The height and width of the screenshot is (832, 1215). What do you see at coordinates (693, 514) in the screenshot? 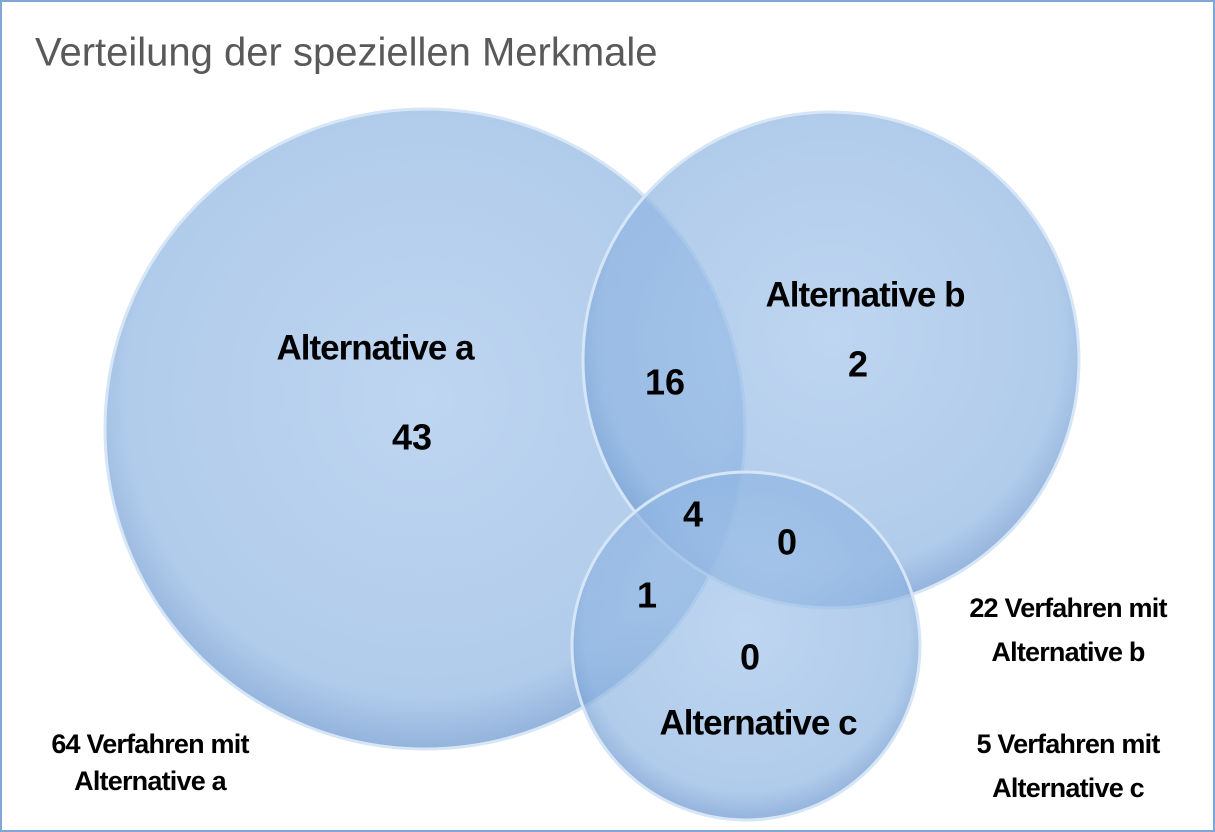
I see `region-count: 4` at bounding box center [693, 514].